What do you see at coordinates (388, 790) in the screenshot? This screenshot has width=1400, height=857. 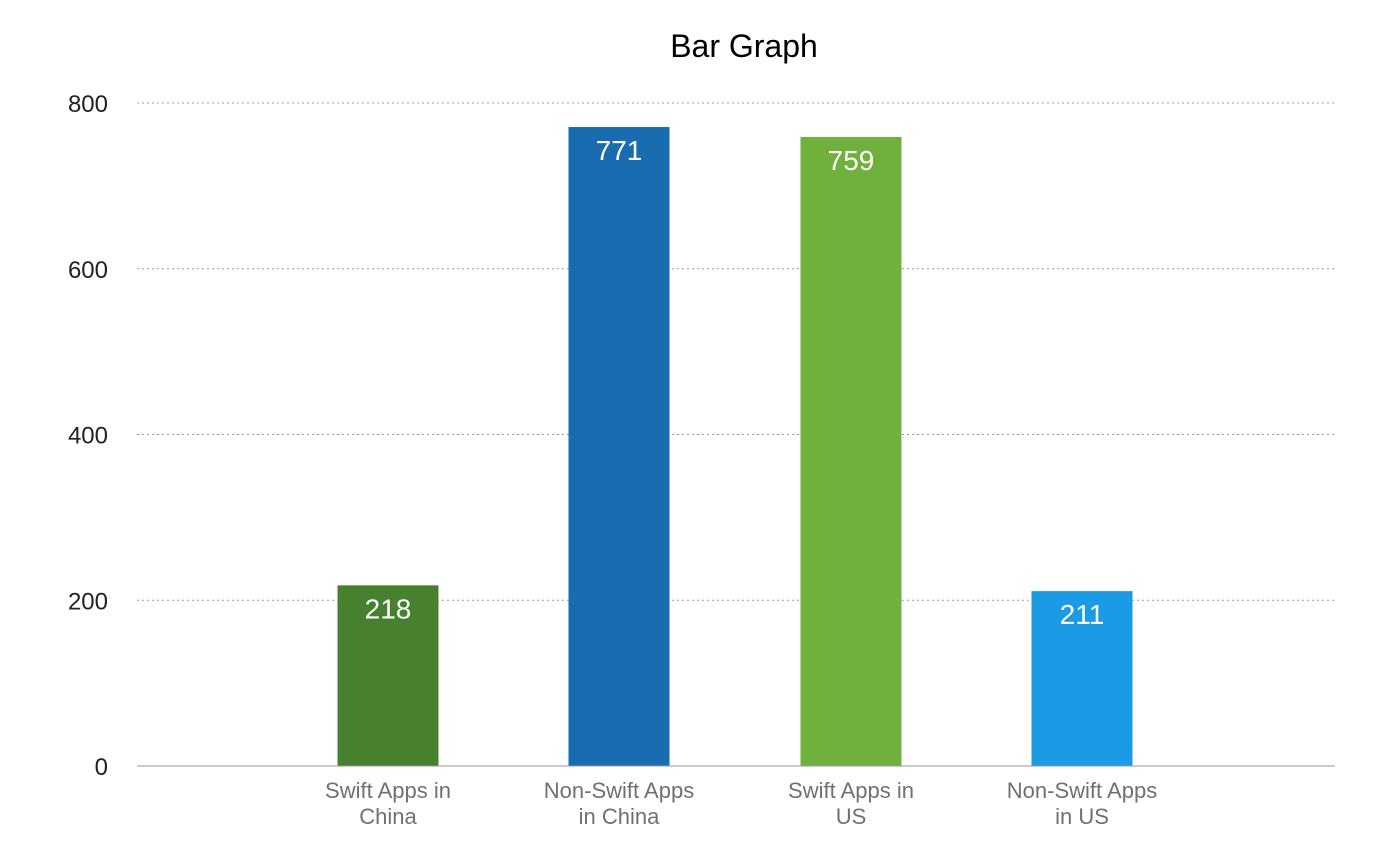 I see `x-tick-label-1-line-1: Swift Apps in` at bounding box center [388, 790].